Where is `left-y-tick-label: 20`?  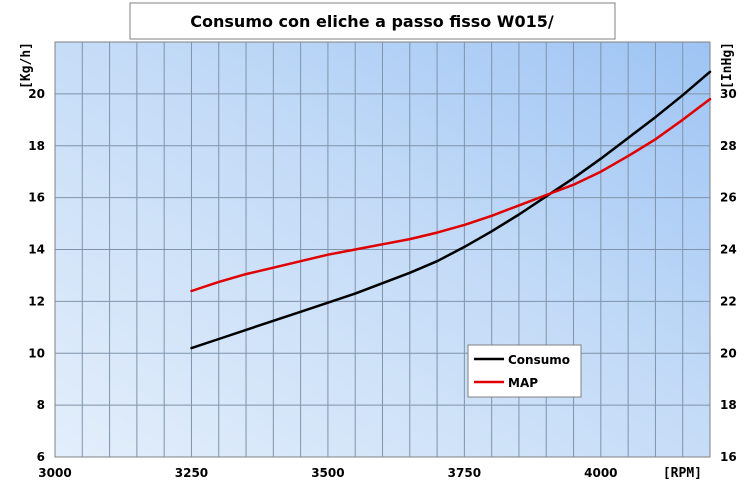 left-y-tick-label: 20 is located at coordinates (36, 94).